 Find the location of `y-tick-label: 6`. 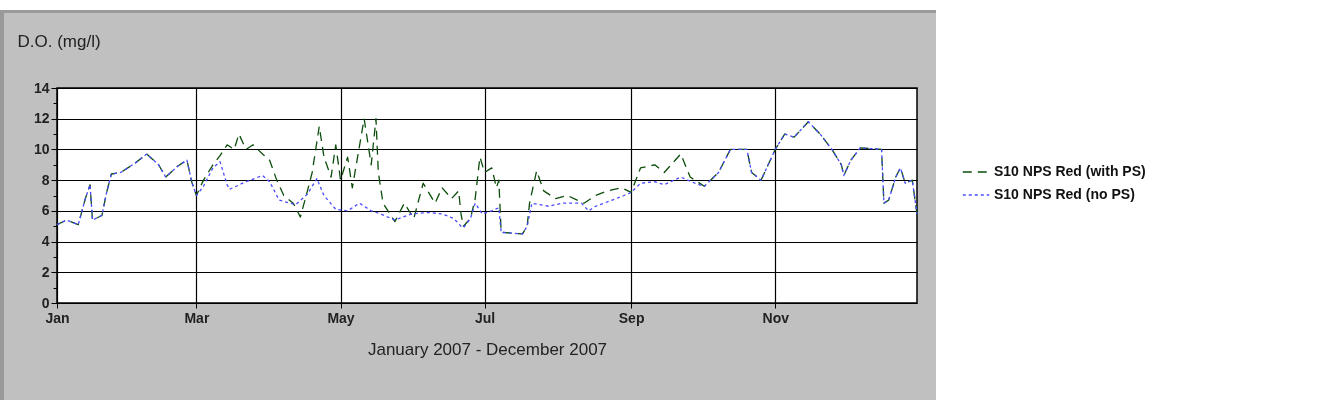

y-tick-label: 6 is located at coordinates (45, 210).